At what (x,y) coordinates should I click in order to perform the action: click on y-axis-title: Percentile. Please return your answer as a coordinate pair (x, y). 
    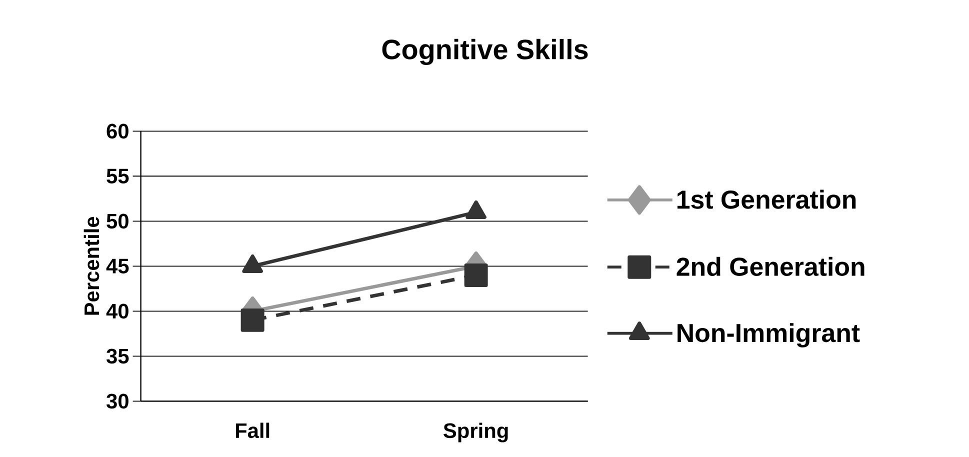
    Looking at the image, I should click on (92, 265).